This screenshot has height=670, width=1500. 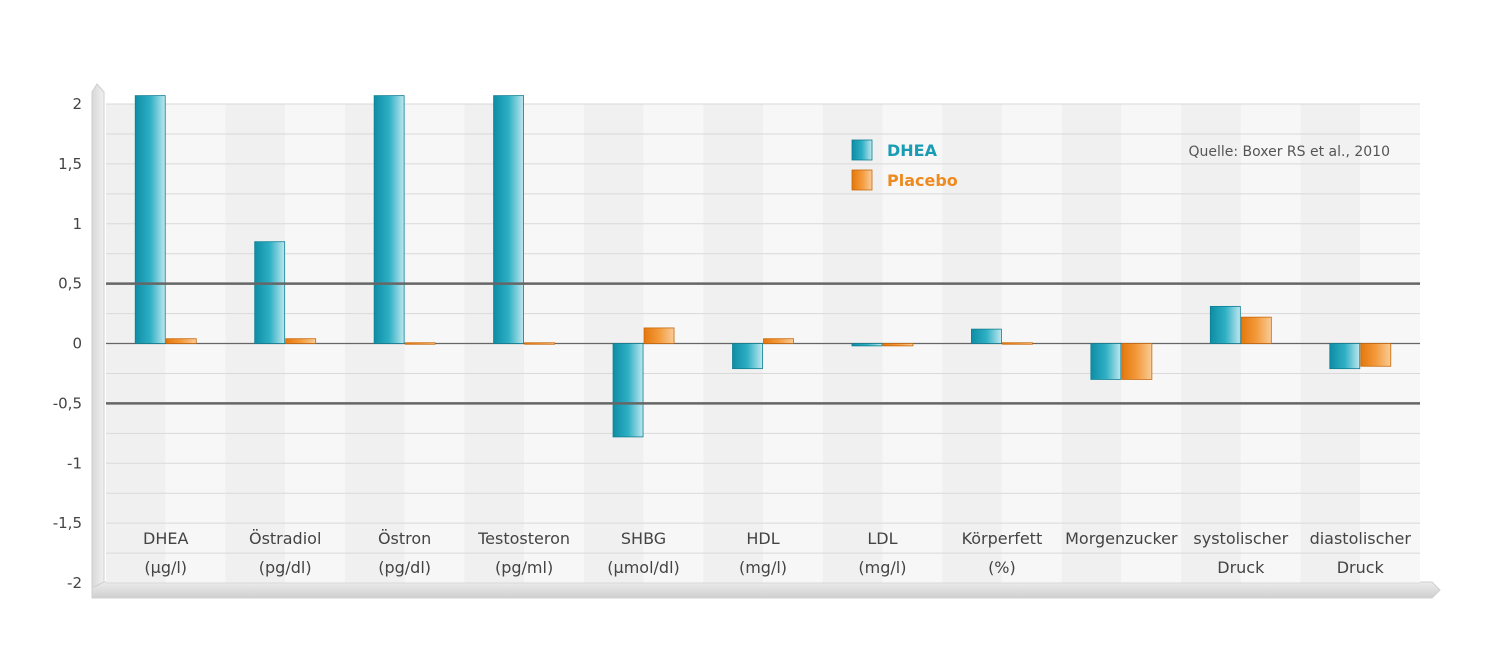 What do you see at coordinates (1240, 538) in the screenshot?
I see `category-label: systolischer` at bounding box center [1240, 538].